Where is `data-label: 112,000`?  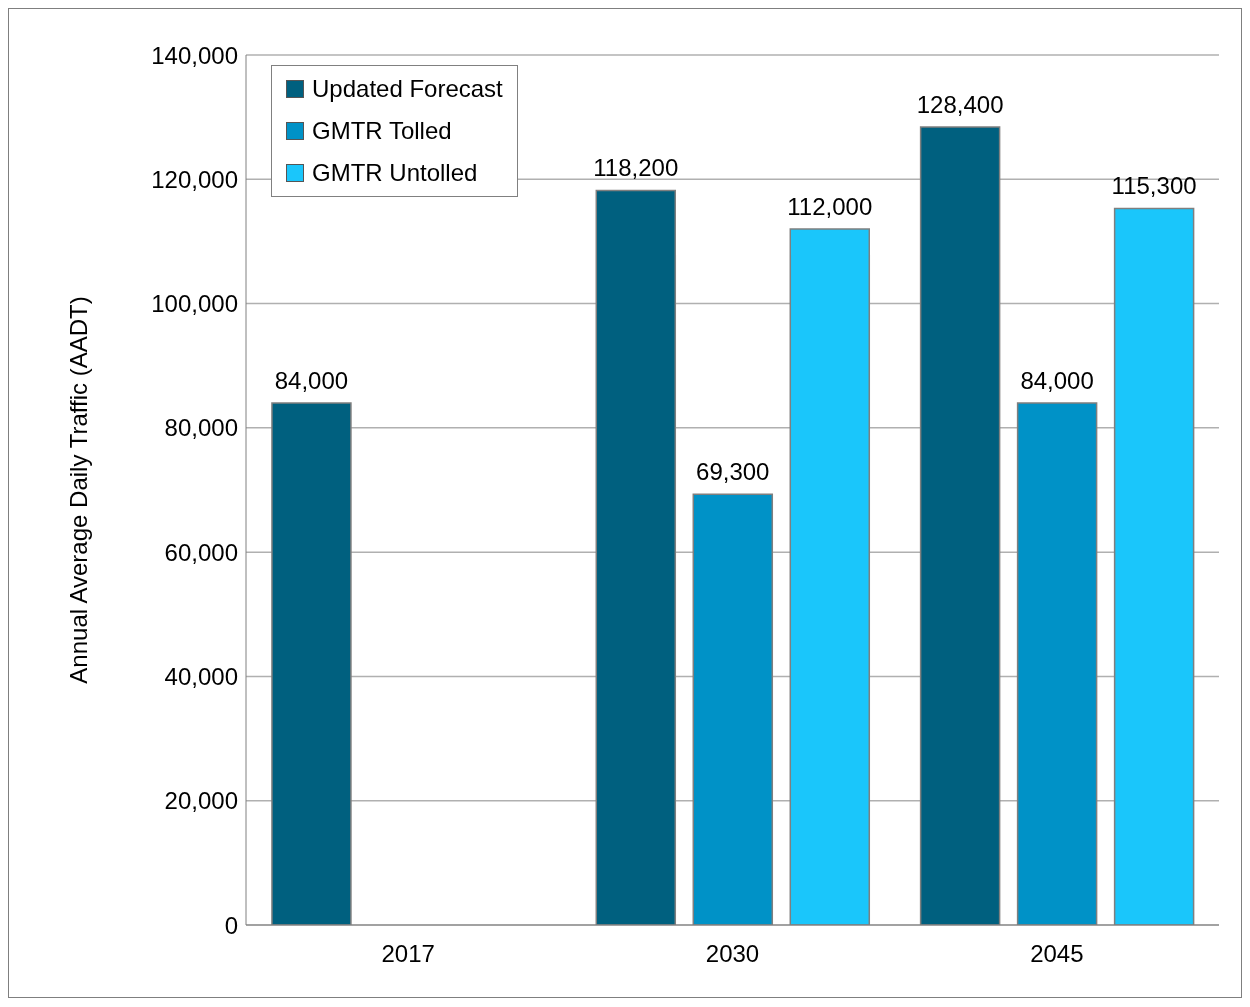 data-label: 112,000 is located at coordinates (830, 206).